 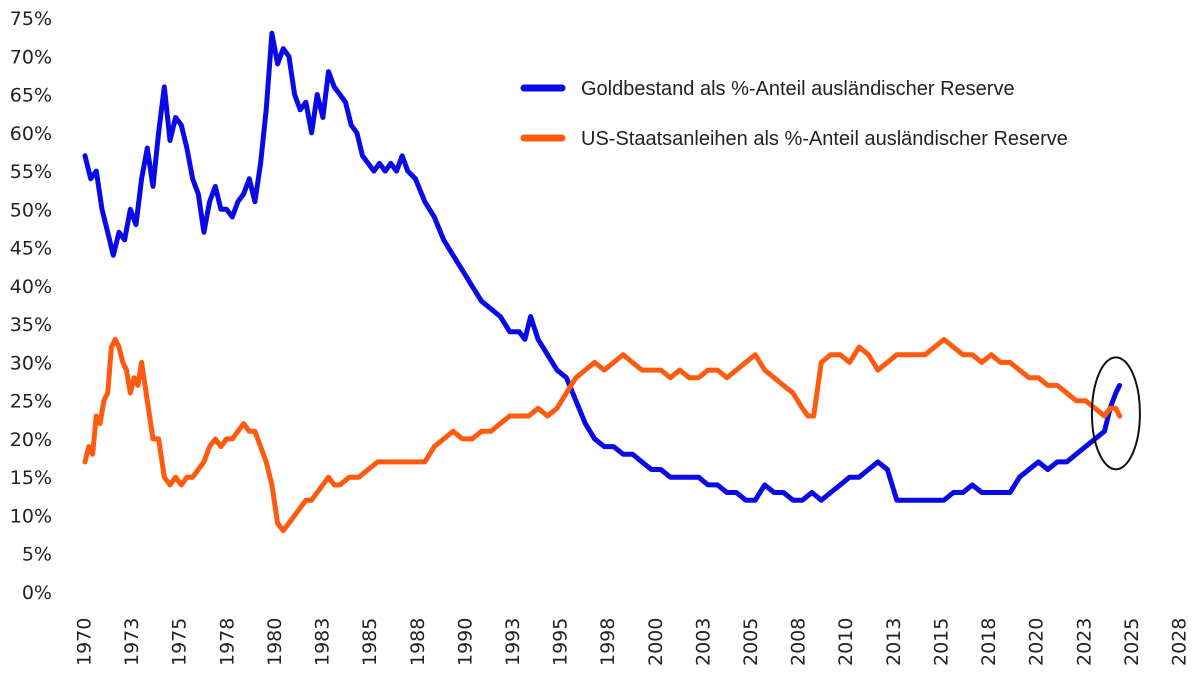 I want to click on highlight-ellipse, so click(x=1115, y=413).